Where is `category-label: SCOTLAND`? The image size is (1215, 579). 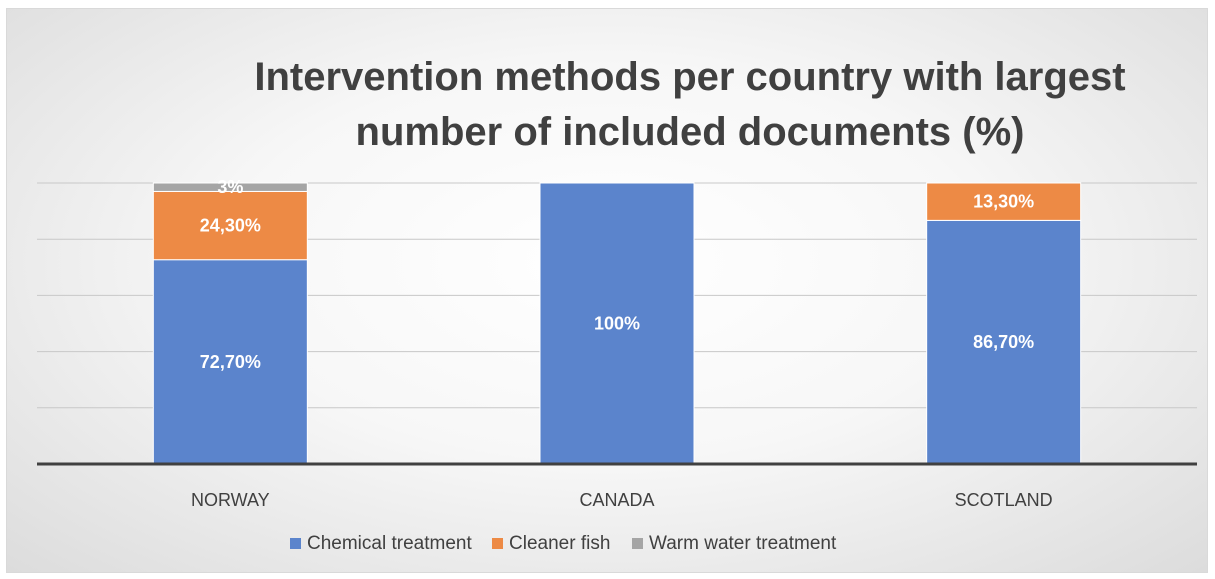 category-label: SCOTLAND is located at coordinates (1004, 500).